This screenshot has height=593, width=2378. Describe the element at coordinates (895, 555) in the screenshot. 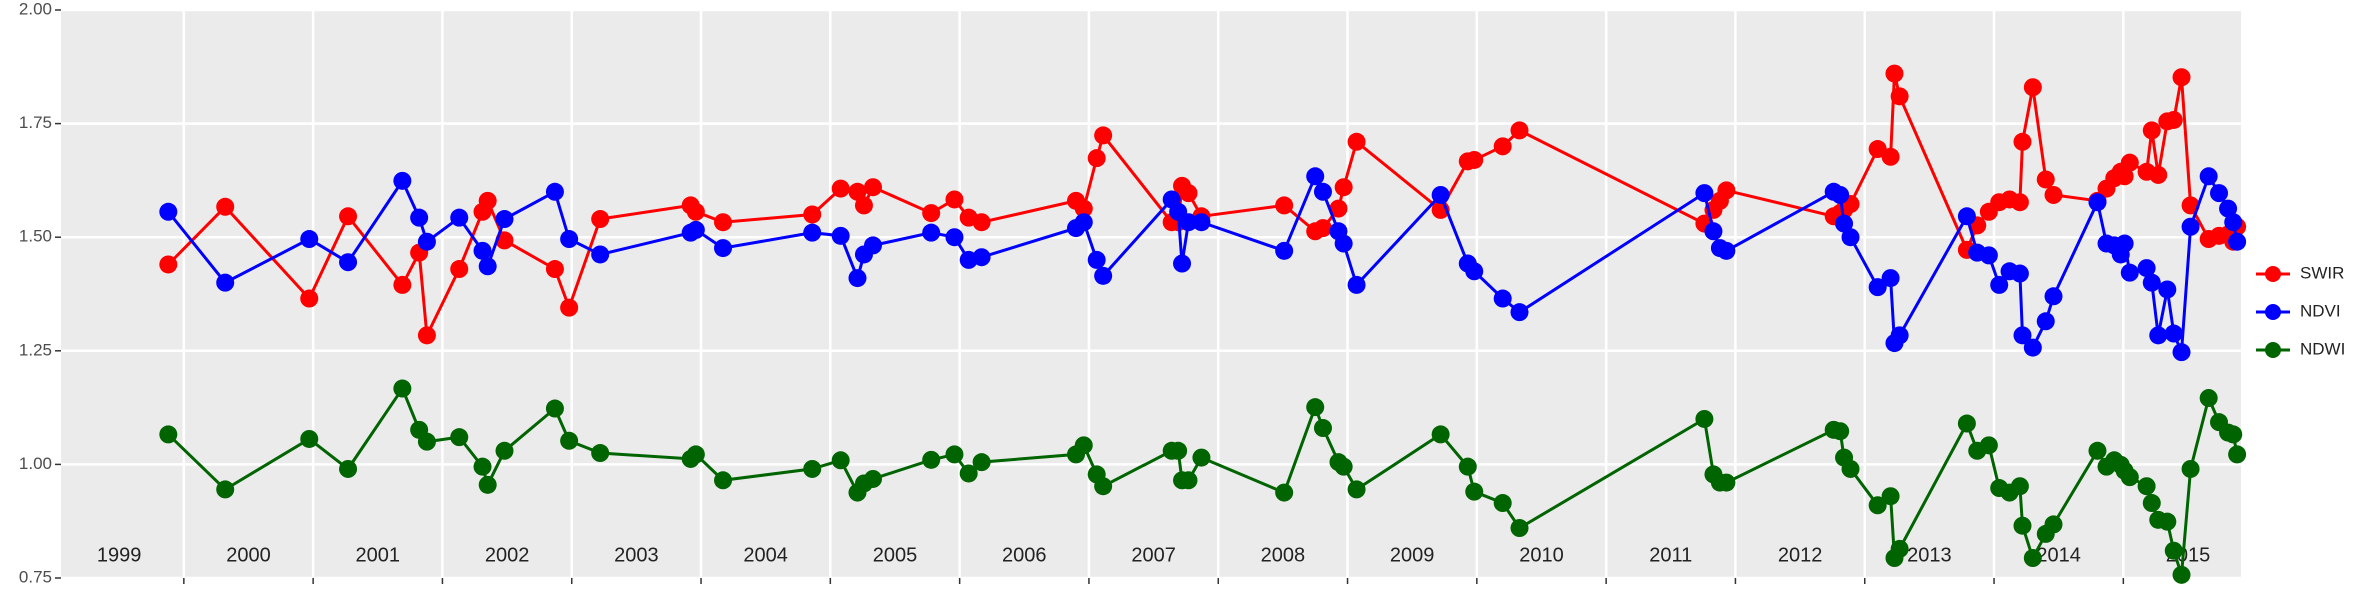

I see `year-label: 2005` at that location.